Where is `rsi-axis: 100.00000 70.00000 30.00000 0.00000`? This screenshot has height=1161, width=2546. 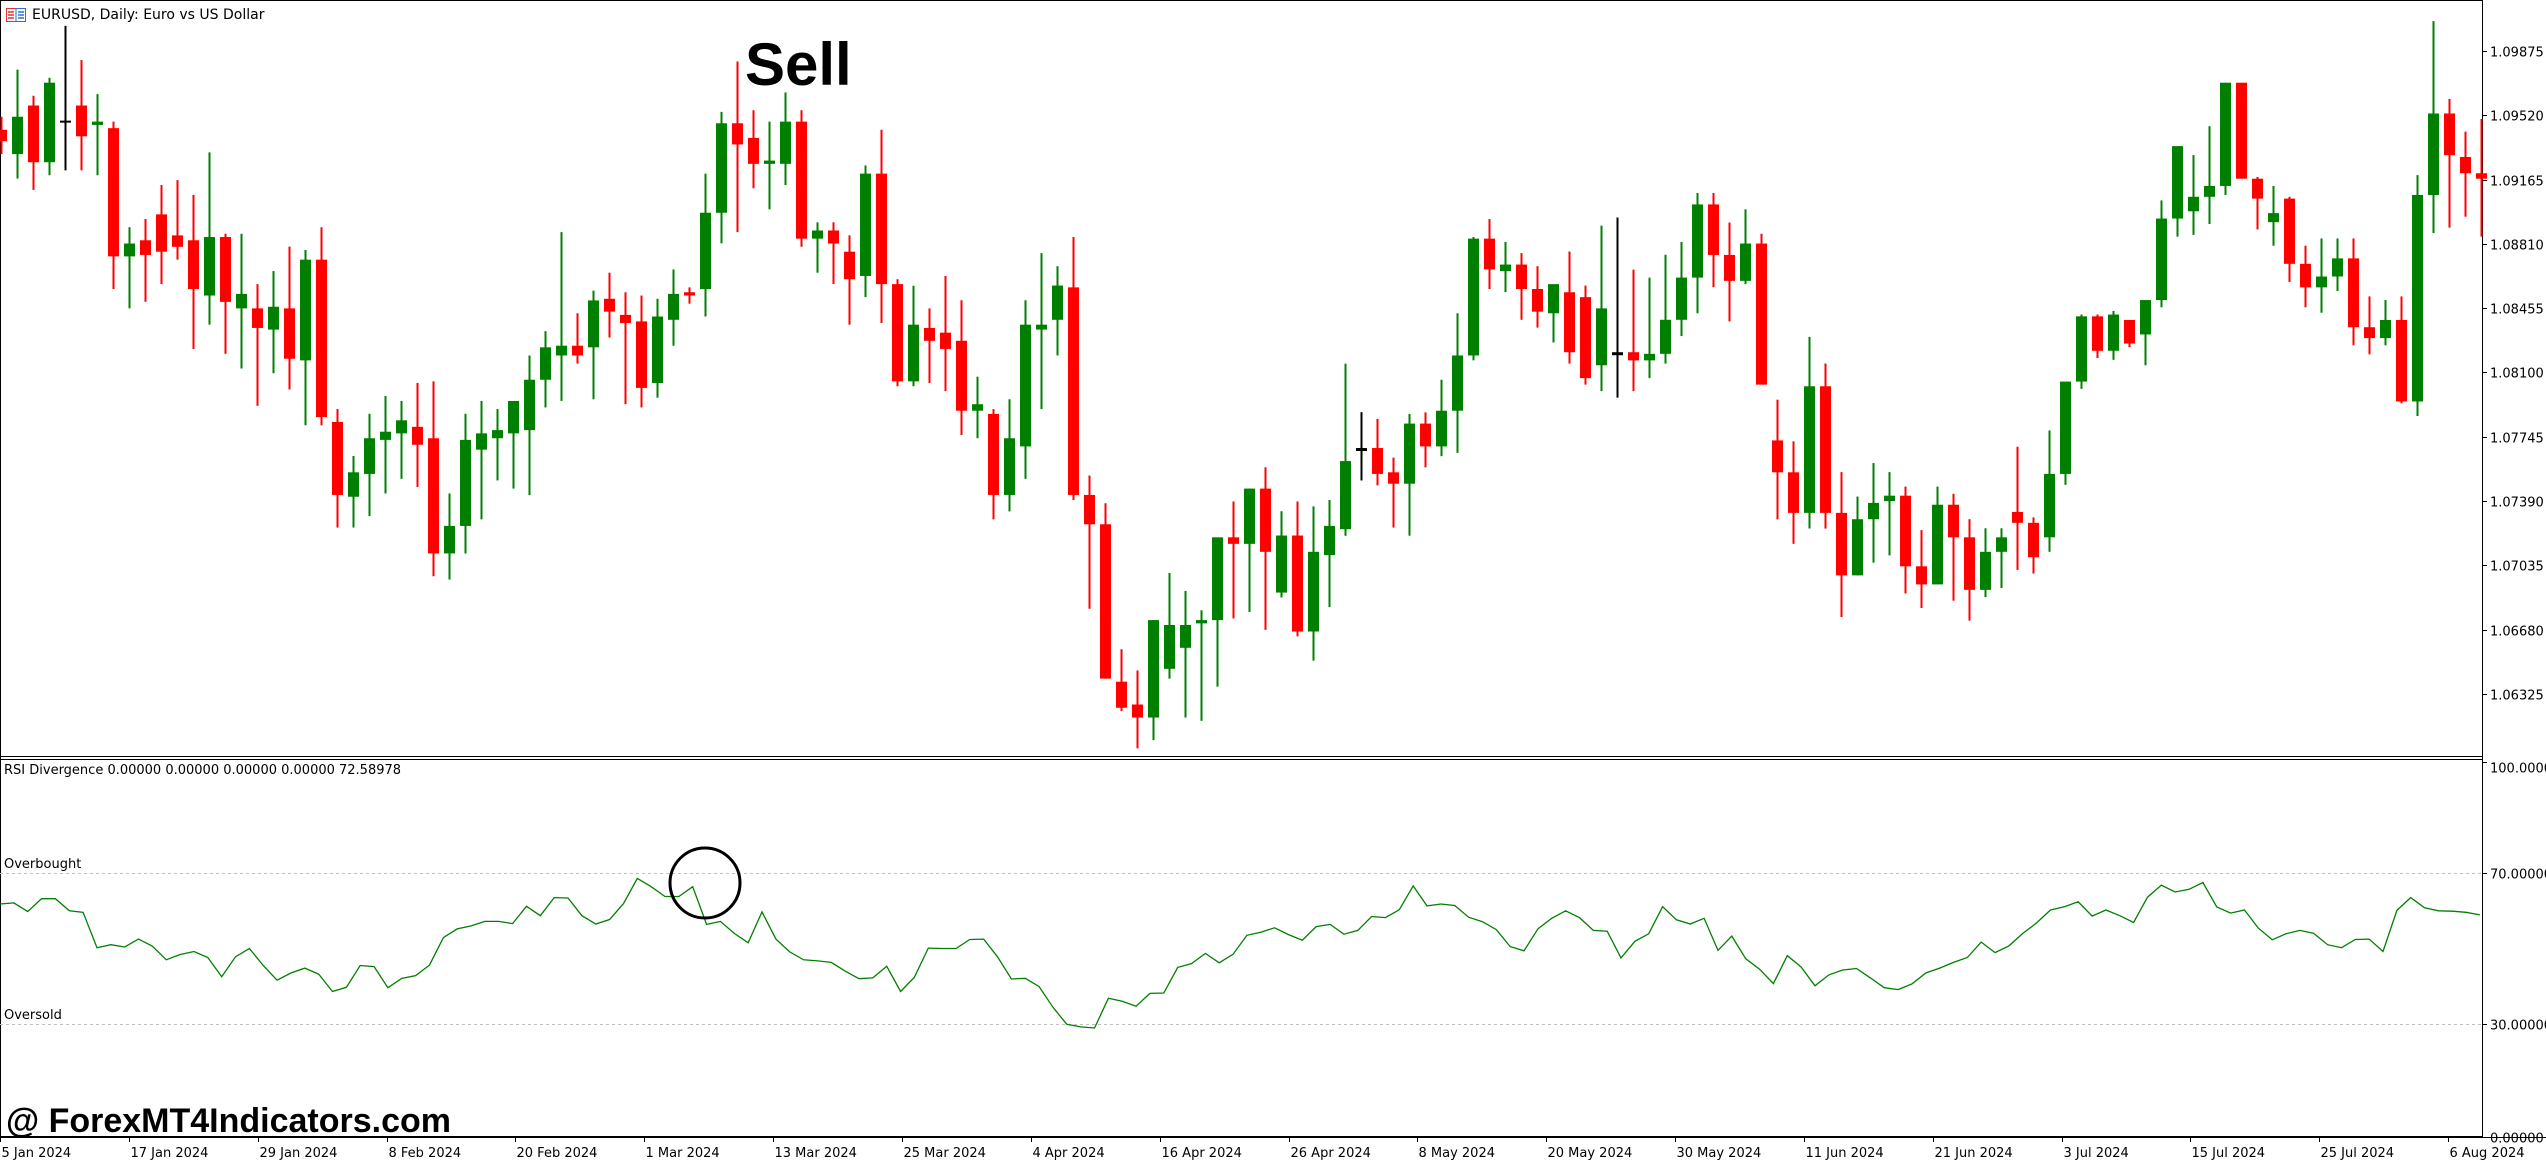
rsi-axis: 100.00000 70.00000 30.00000 0.00000 is located at coordinates (2514, 954).